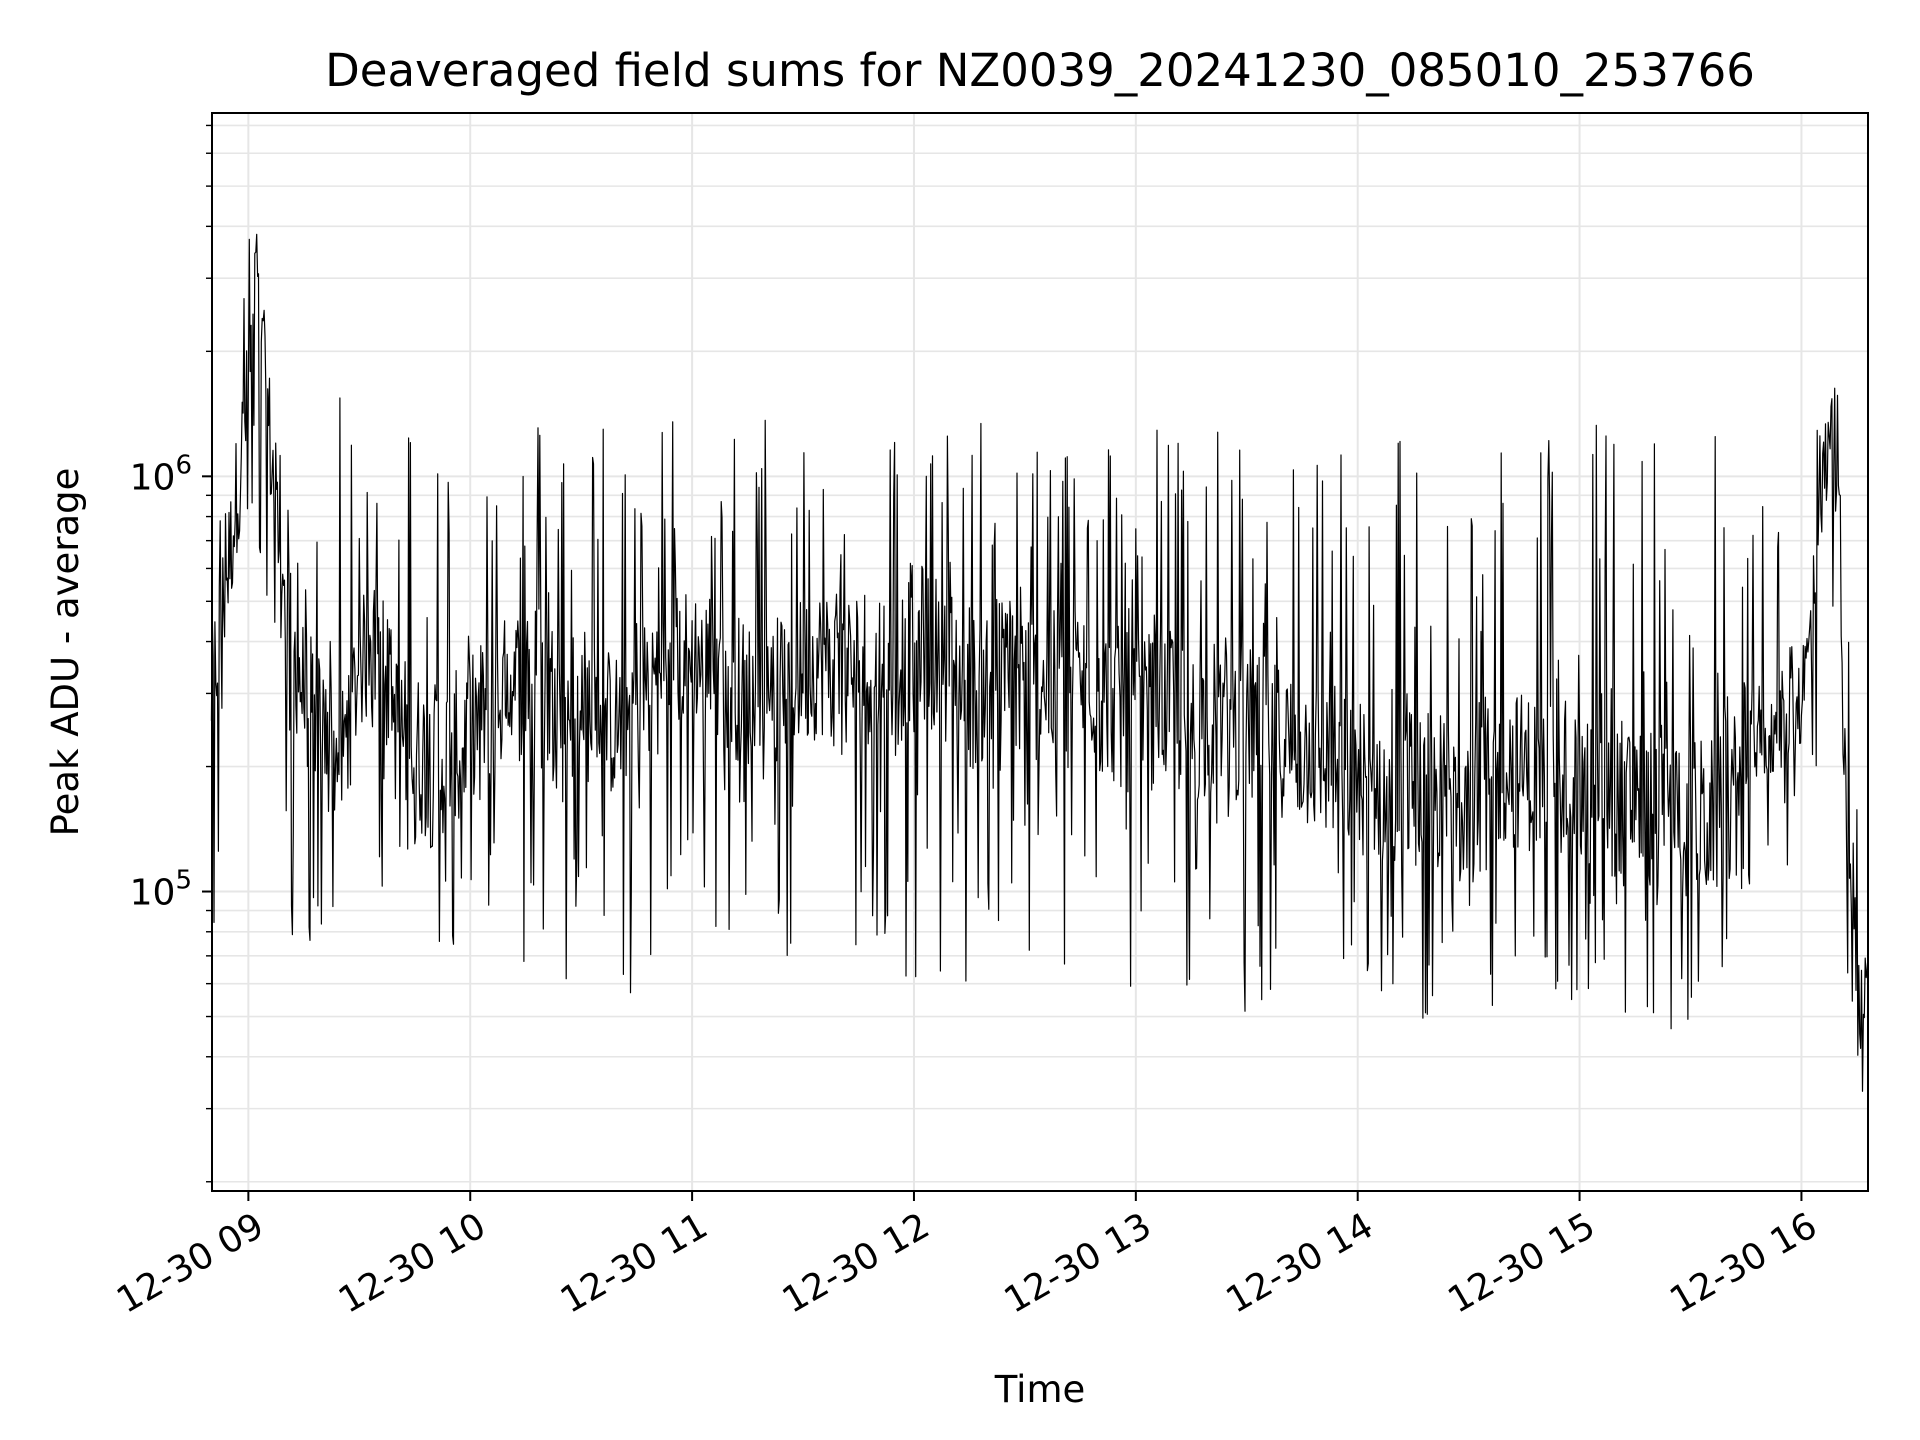  What do you see at coordinates (183, 881) in the screenshot?
I see `y-tick-exponent: 5` at bounding box center [183, 881].